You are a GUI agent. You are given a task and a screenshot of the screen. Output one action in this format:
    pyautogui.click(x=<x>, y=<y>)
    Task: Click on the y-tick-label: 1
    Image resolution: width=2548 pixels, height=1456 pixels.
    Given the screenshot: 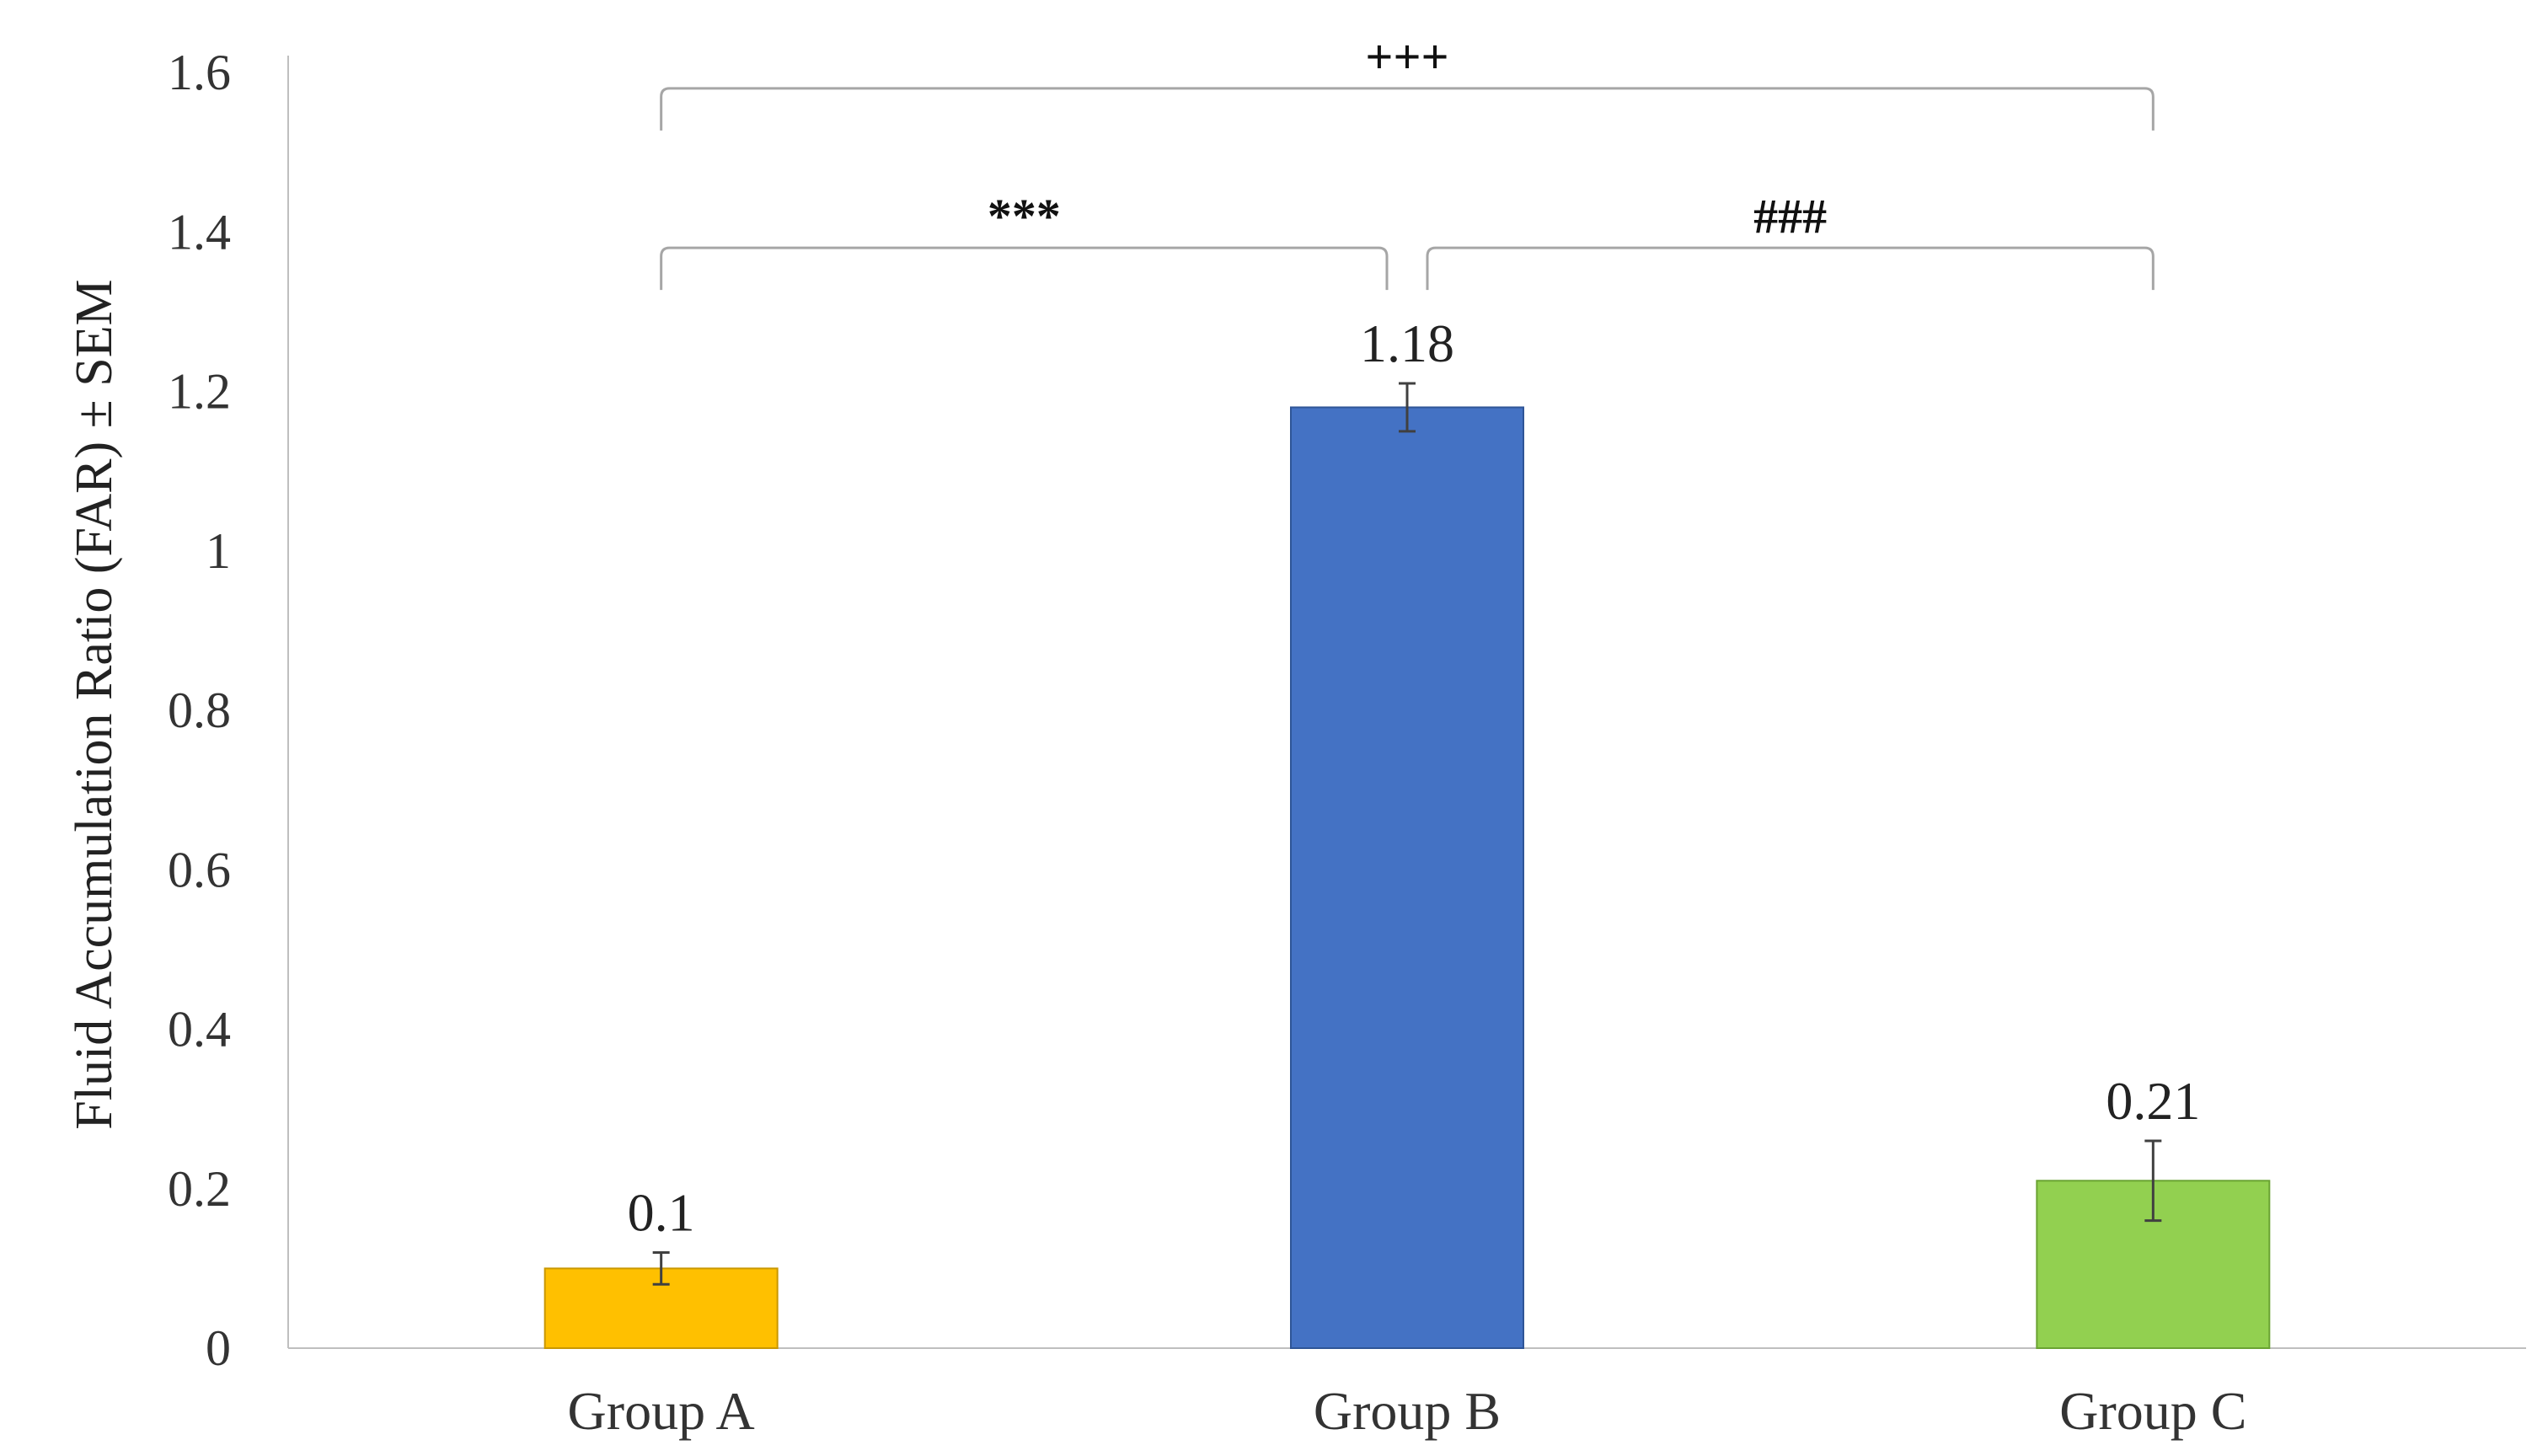 What is the action you would take?
    pyautogui.click(x=218, y=551)
    